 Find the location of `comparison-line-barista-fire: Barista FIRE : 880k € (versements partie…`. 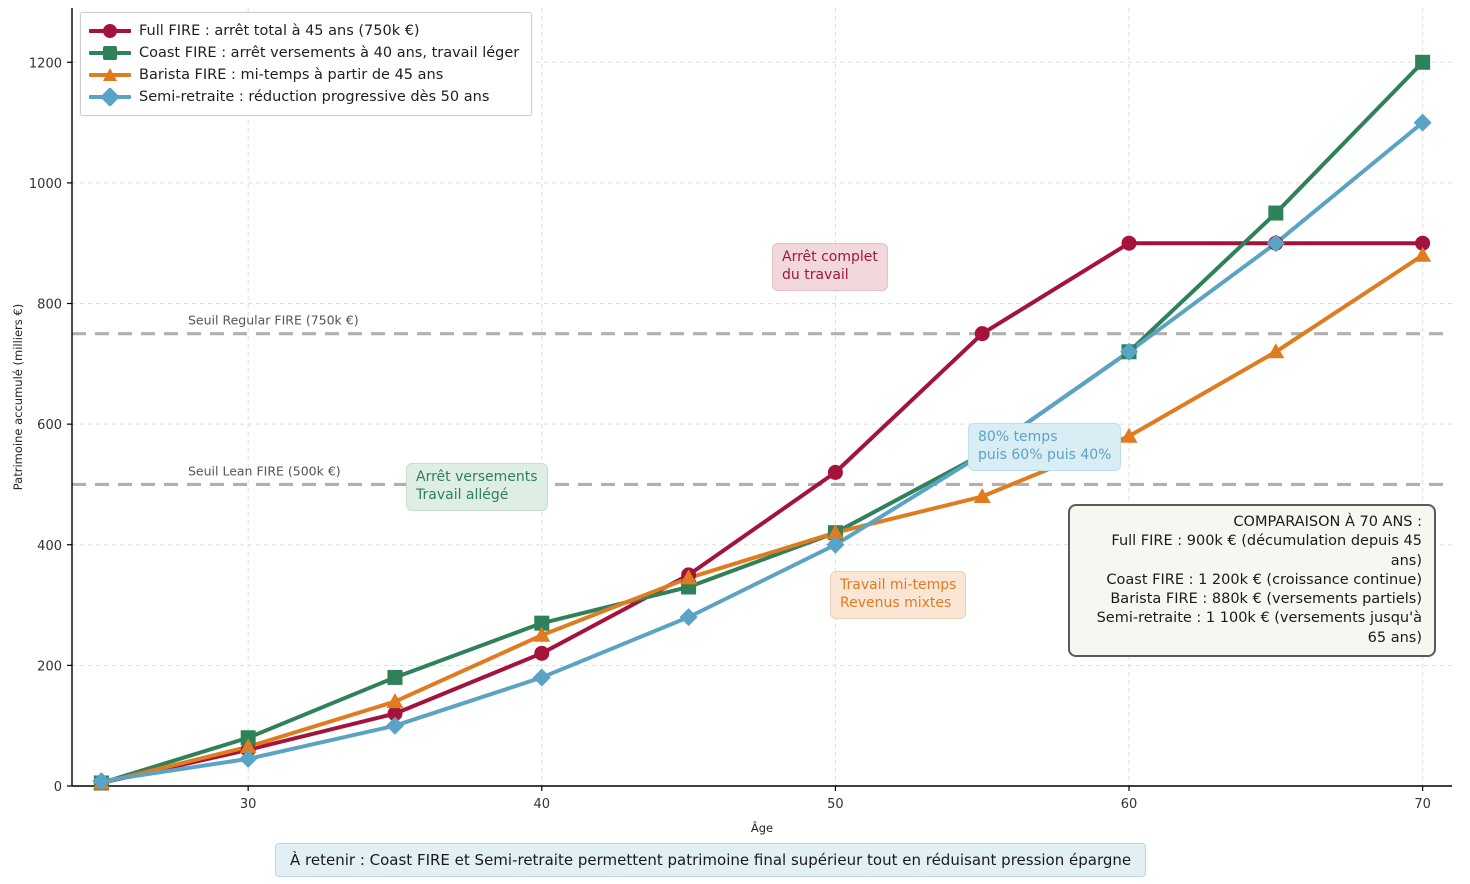

comparison-line-barista-fire: Barista FIRE : 880k € (versements partie… is located at coordinates (1266, 599).